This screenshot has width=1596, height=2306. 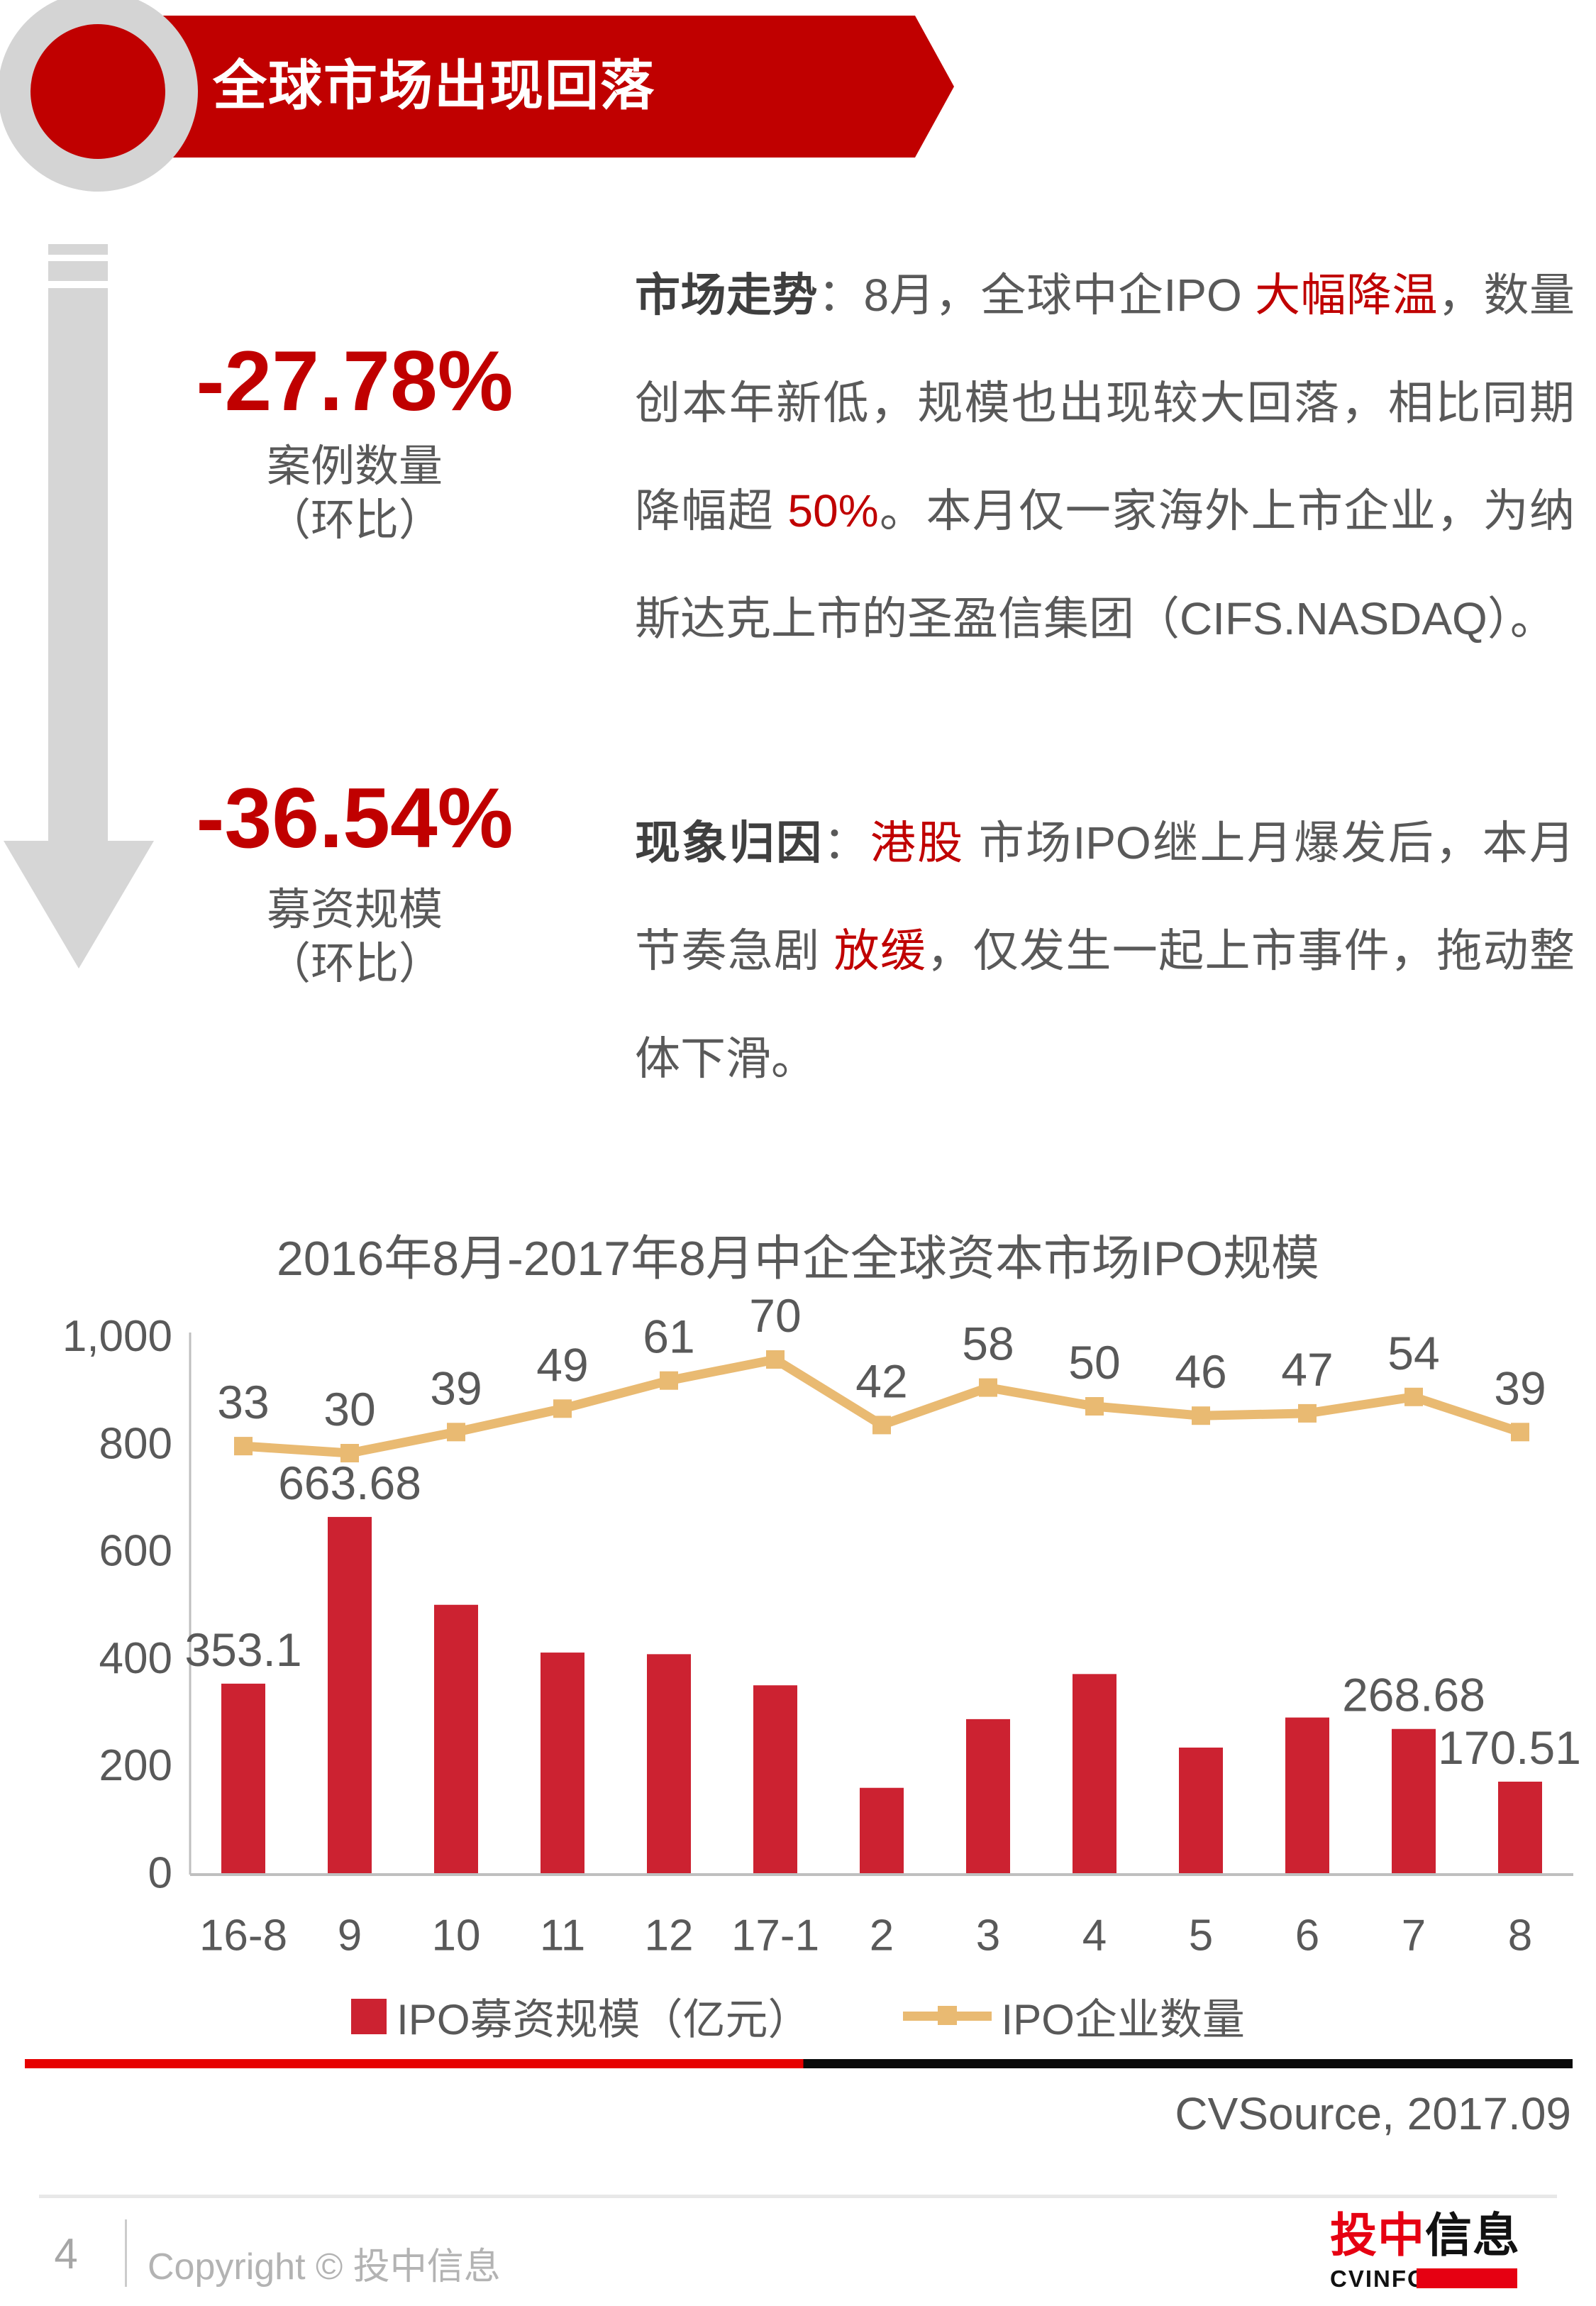 I want to click on x-category-label: 11, so click(x=562, y=1935).